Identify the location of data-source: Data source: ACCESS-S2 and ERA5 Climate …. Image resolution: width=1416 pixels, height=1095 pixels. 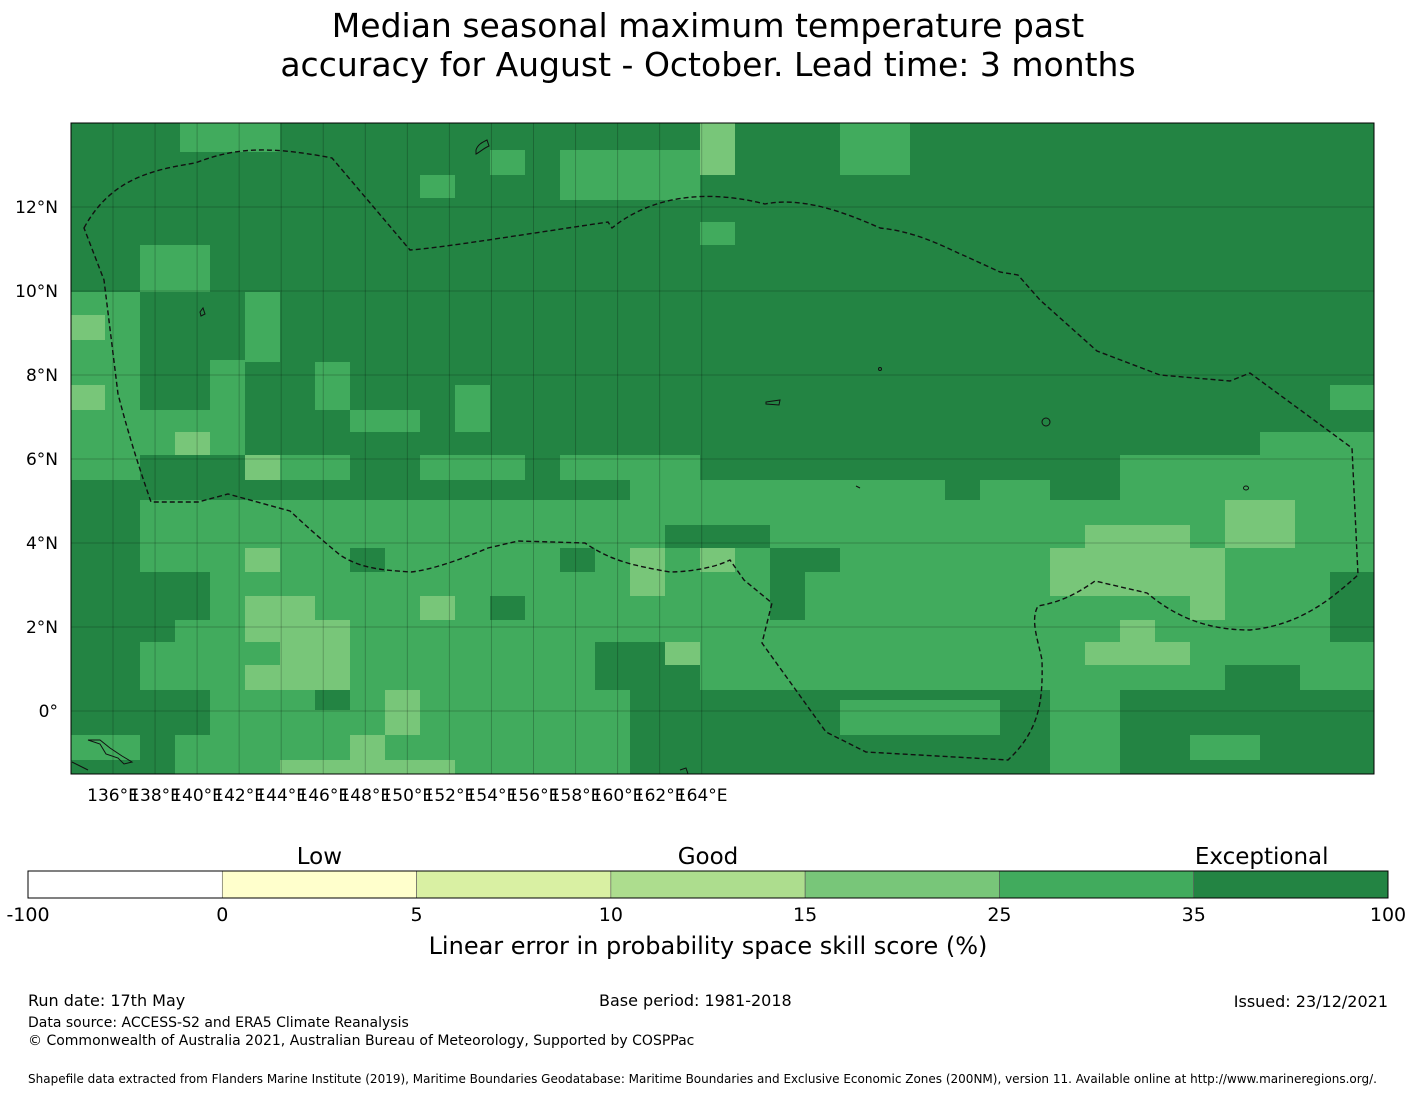
(218, 1023).